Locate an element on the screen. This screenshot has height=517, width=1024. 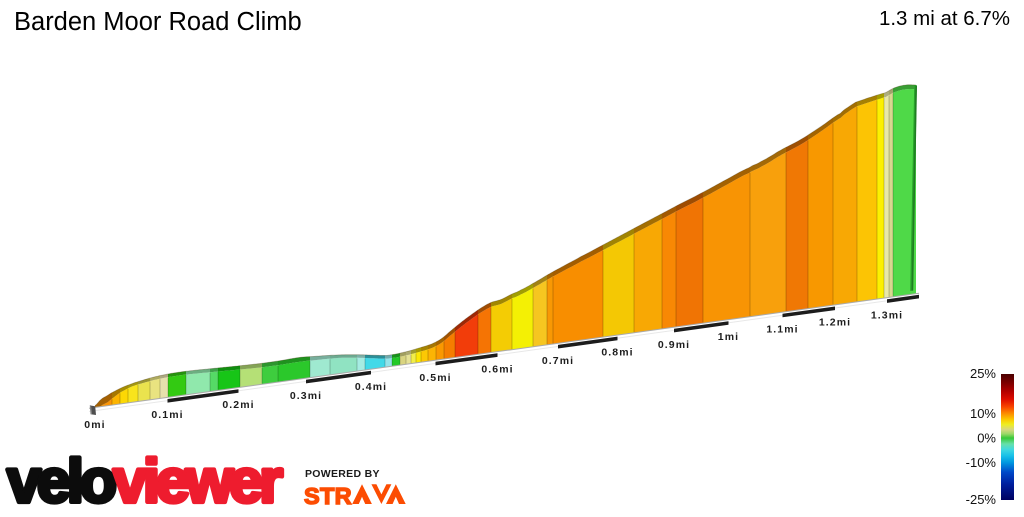
svg-text: 0.9mi is located at coordinates (674, 345).